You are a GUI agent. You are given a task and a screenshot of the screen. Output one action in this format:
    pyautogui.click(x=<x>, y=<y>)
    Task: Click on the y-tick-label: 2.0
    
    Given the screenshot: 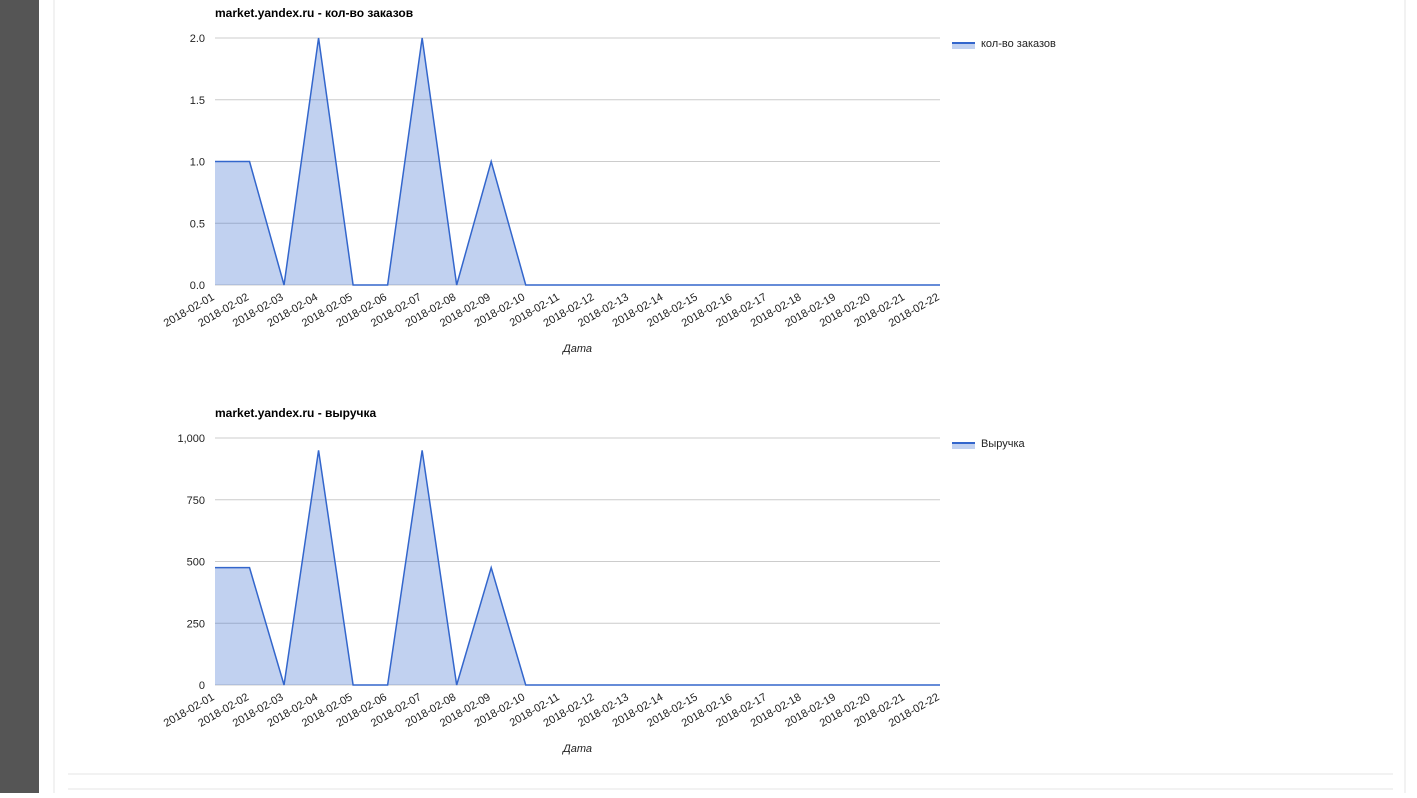 What is the action you would take?
    pyautogui.click(x=197, y=39)
    